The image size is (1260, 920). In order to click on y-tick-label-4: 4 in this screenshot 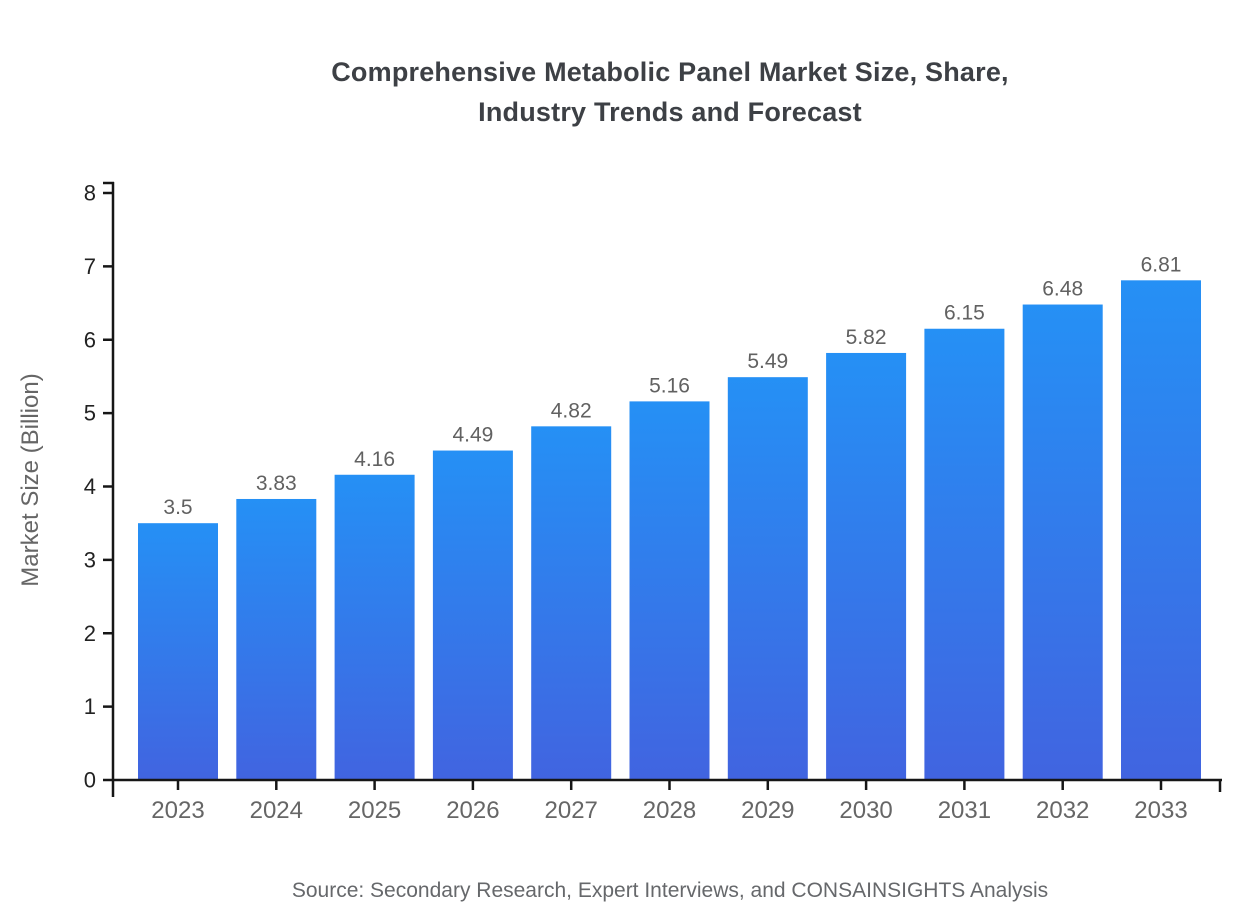, I will do `click(90, 486)`.